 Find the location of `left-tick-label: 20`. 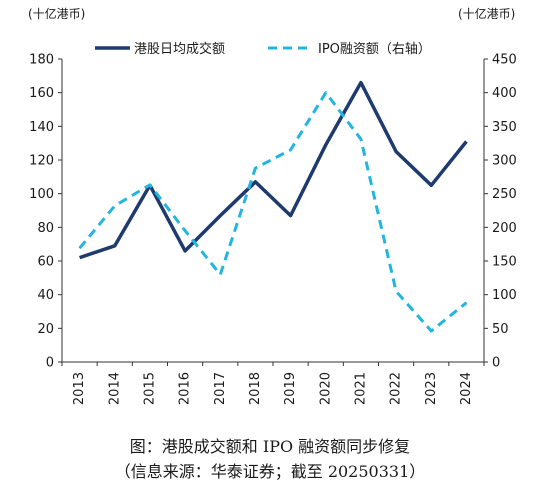

left-tick-label: 20 is located at coordinates (45, 329).